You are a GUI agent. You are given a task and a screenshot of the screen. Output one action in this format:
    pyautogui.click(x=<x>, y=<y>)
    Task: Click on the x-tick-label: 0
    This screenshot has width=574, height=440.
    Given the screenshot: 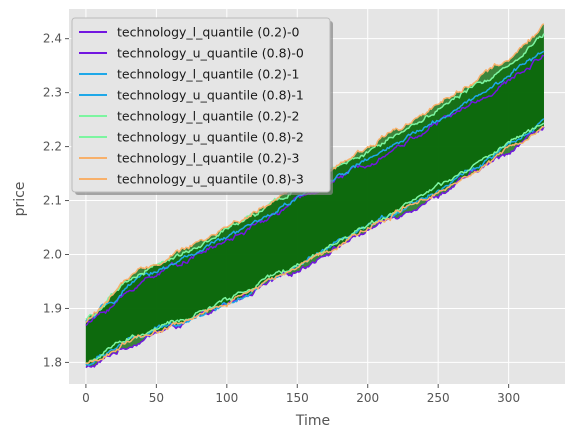 What is the action you would take?
    pyautogui.click(x=86, y=398)
    